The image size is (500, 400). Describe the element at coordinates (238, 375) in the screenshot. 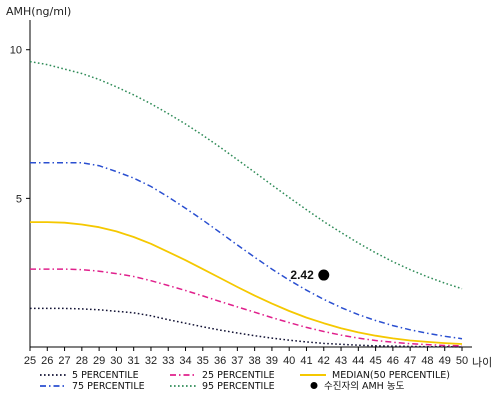

I see `legend-label: 25 PERCENTILE` at that location.